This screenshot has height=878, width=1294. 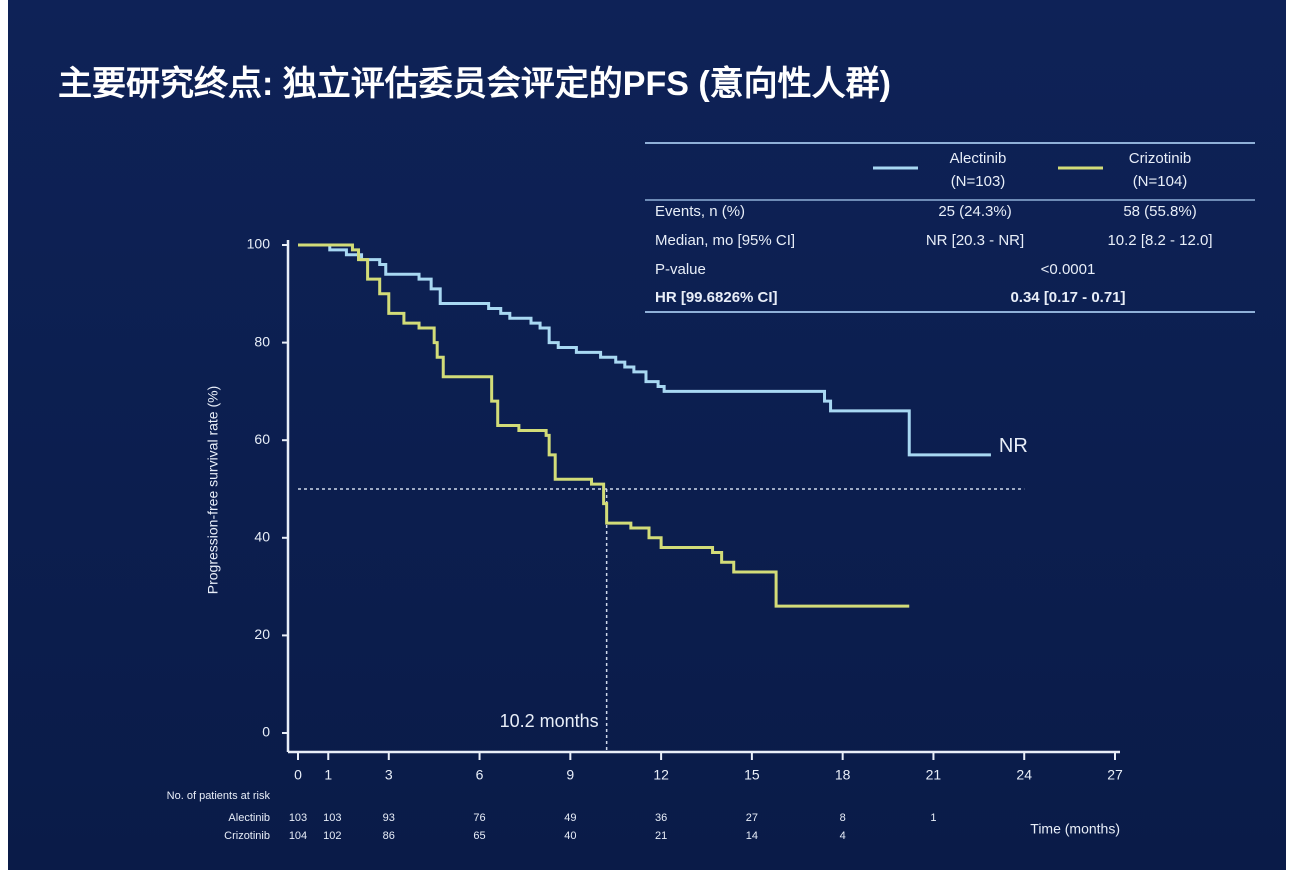 I want to click on summary-table, so click(x=950, y=227).